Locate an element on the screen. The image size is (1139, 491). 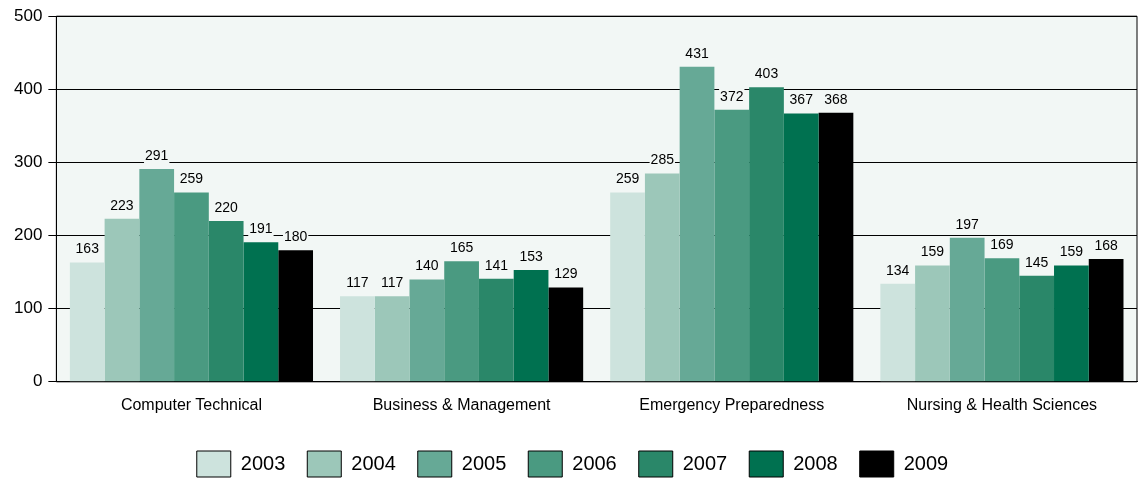
data-label: 431 is located at coordinates (697, 52).